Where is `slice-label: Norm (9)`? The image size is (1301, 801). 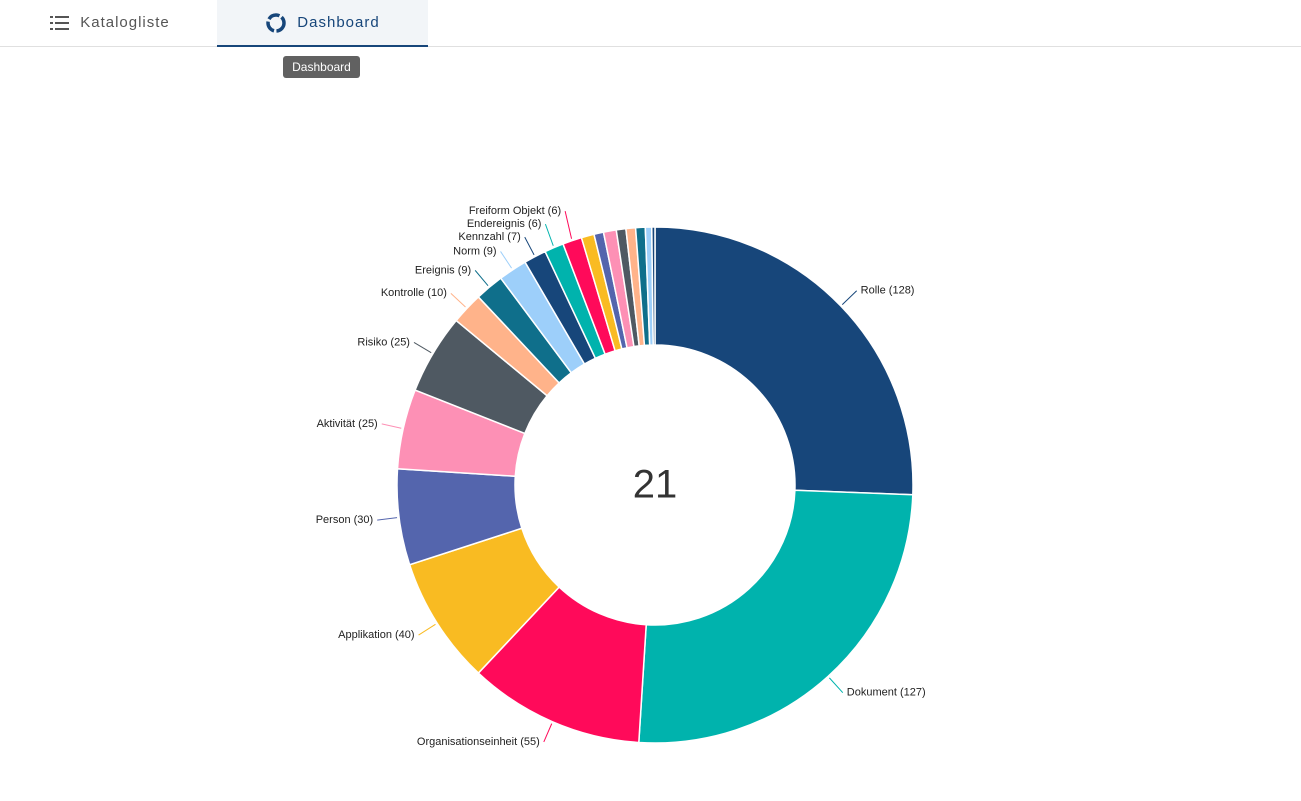 slice-label: Norm (9) is located at coordinates (474, 251).